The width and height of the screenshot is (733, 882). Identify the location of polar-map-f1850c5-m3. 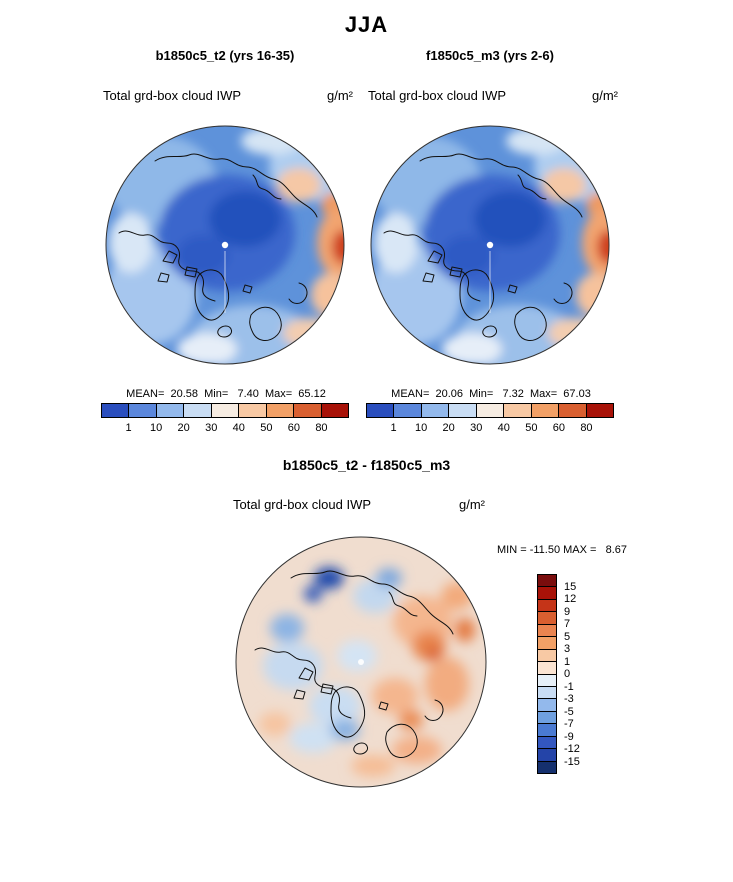
(490, 245).